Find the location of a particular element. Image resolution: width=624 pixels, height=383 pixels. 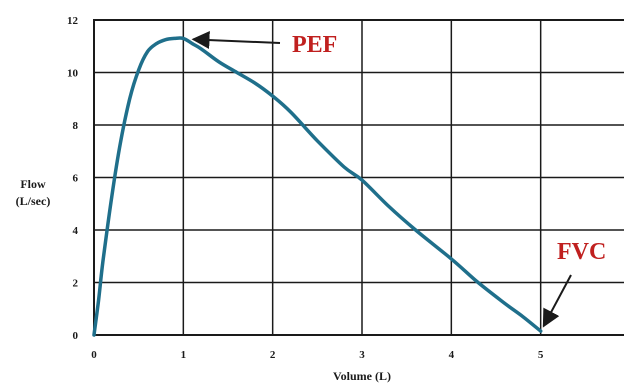

y-tick-label: 6 is located at coordinates (76, 179).